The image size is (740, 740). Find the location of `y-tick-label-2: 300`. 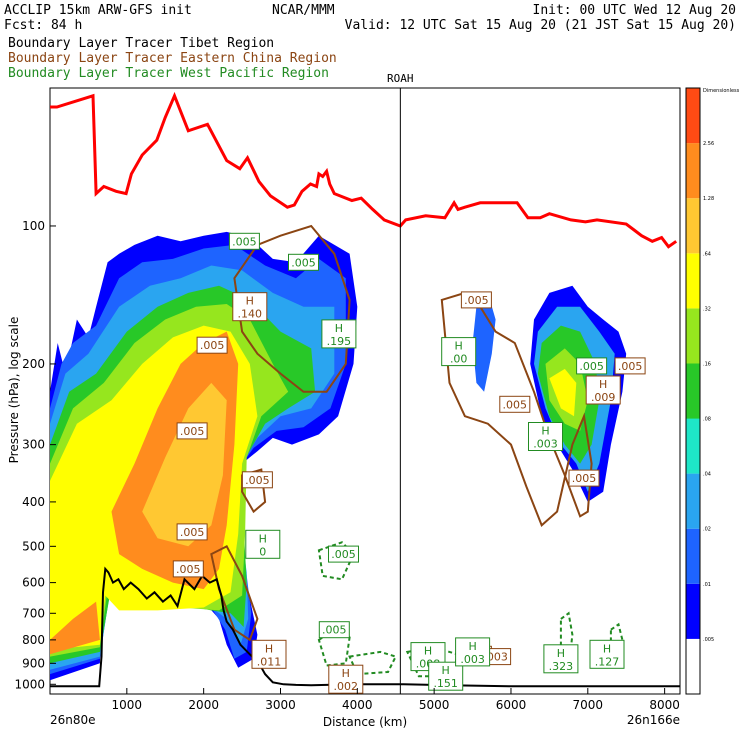

y-tick-label-2: 300 is located at coordinates (33, 445).